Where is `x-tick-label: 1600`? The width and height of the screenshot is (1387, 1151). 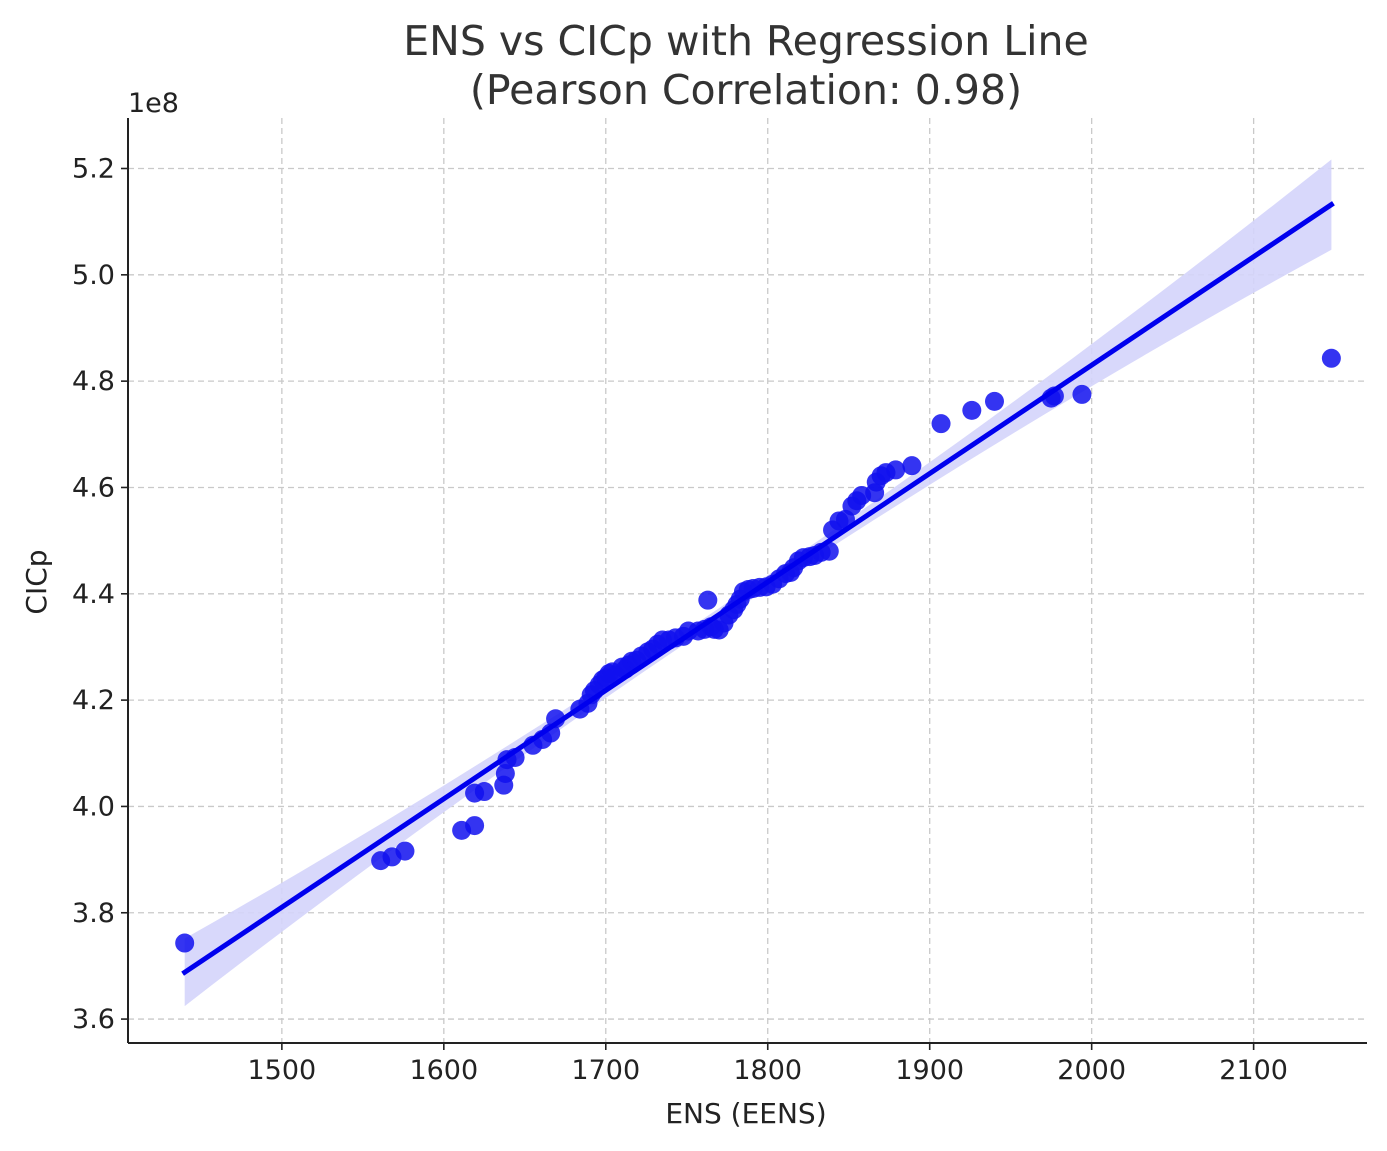
x-tick-label: 1600 is located at coordinates (443, 1070).